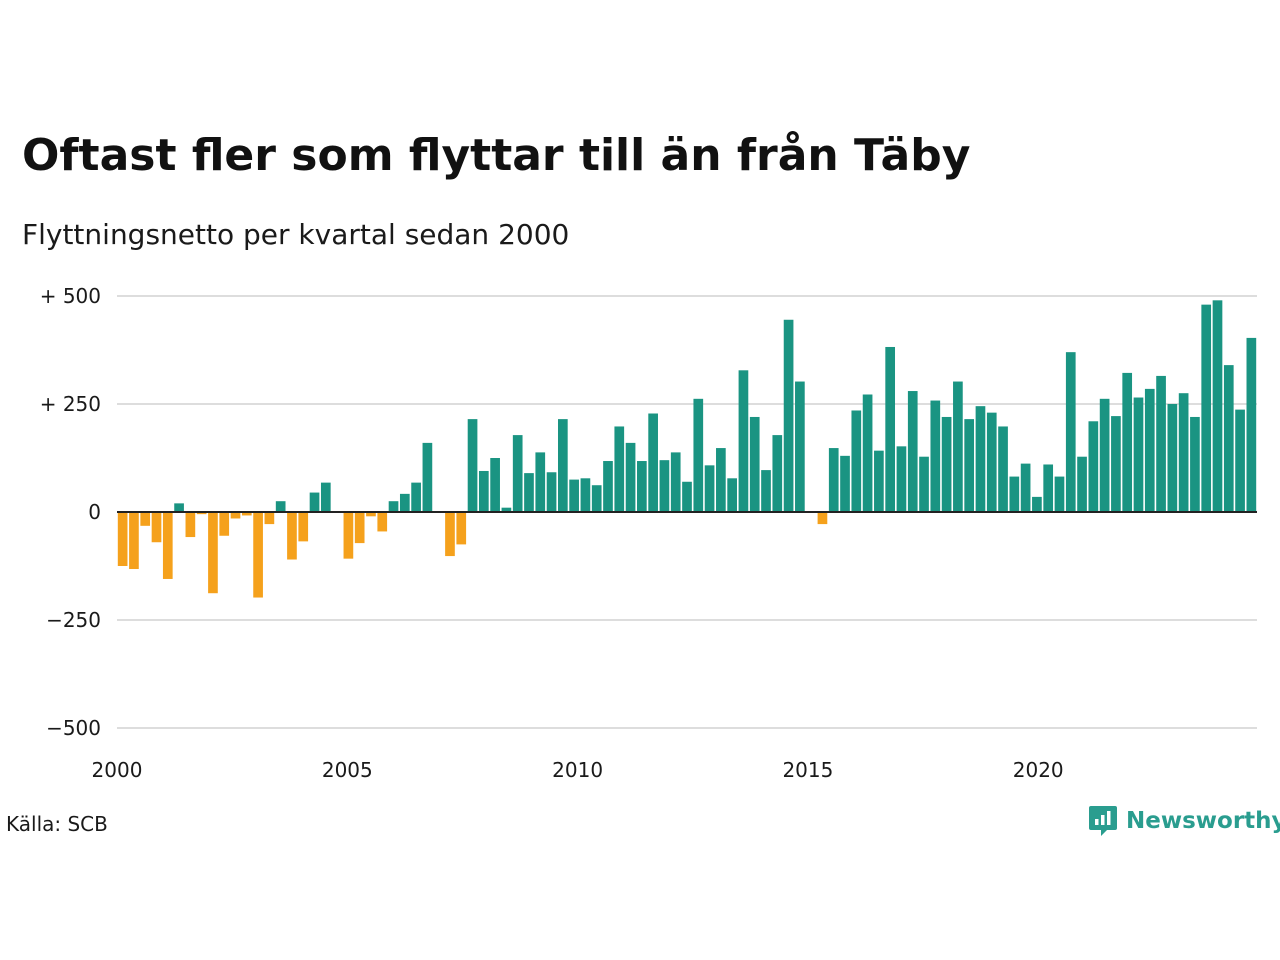 Image resolution: width=1280 pixels, height=960 pixels. I want to click on y-tick-label: −250, so click(73, 620).